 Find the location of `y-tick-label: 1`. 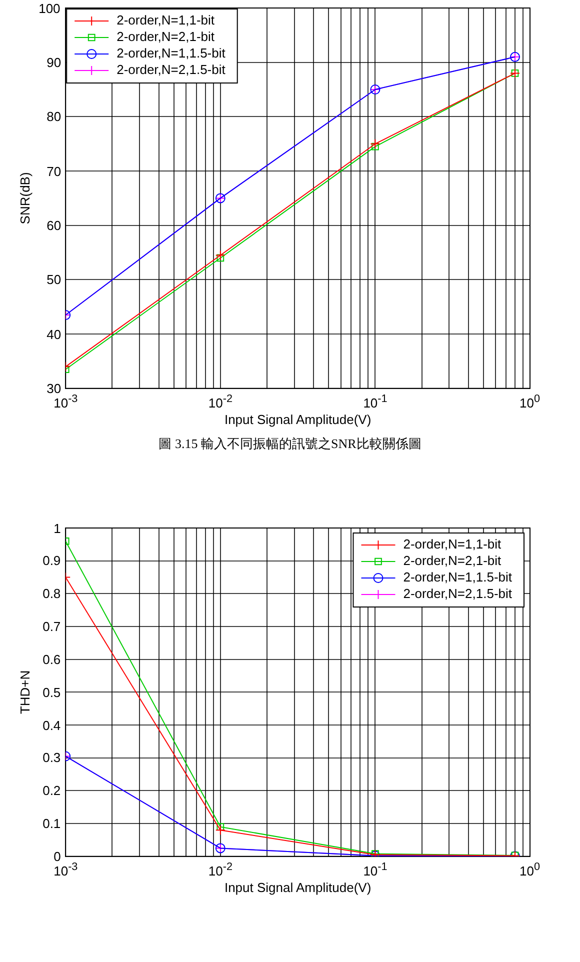

y-tick-label: 1 is located at coordinates (57, 528).